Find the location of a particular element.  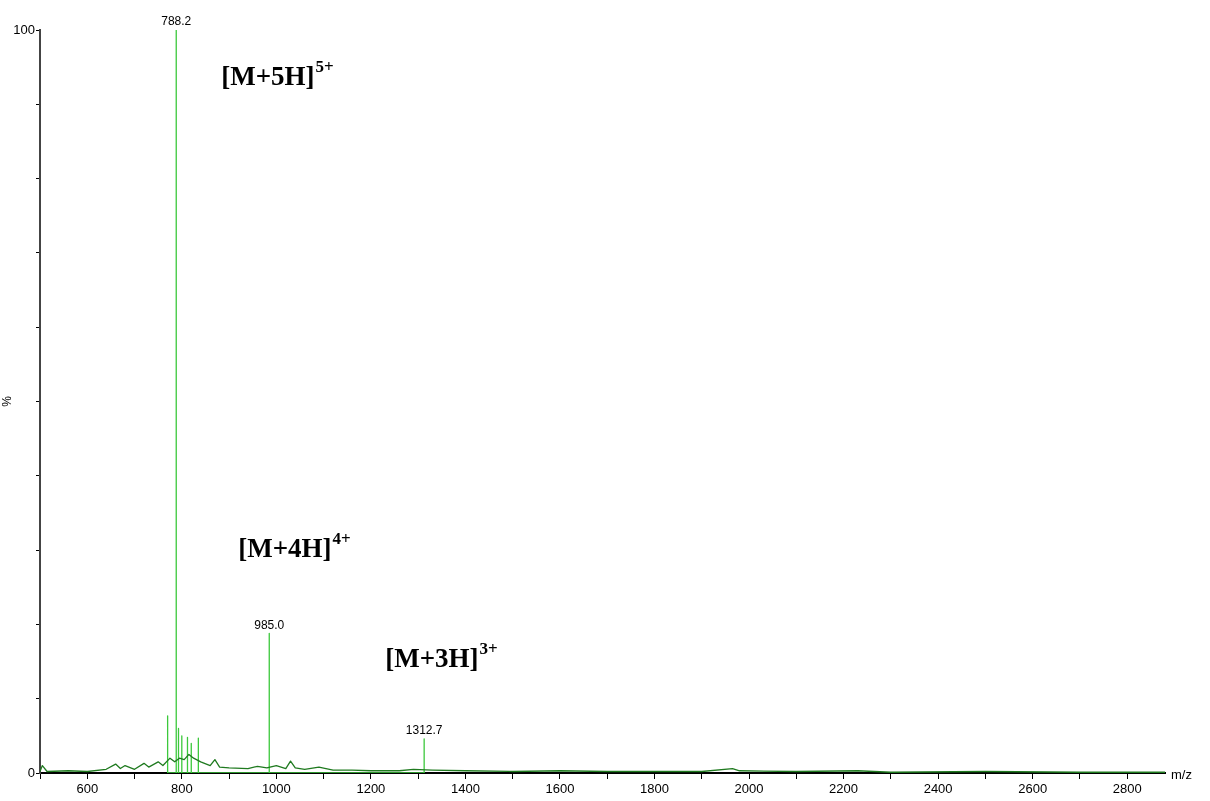

x-tick-label: 1600 is located at coordinates (560, 789).